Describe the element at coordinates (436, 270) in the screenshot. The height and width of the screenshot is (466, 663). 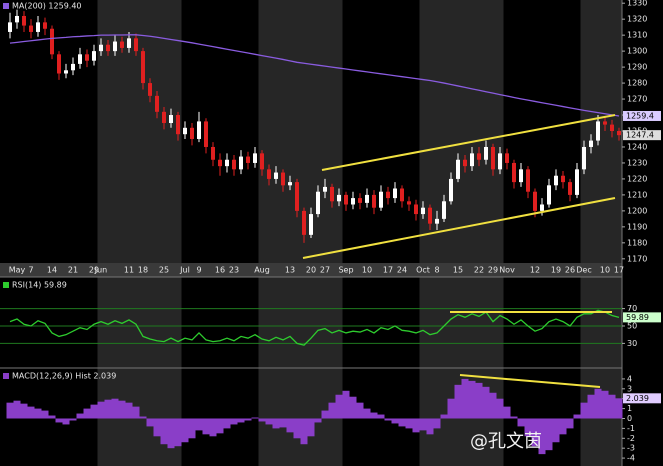
I see `x-tick-label: 8` at that location.